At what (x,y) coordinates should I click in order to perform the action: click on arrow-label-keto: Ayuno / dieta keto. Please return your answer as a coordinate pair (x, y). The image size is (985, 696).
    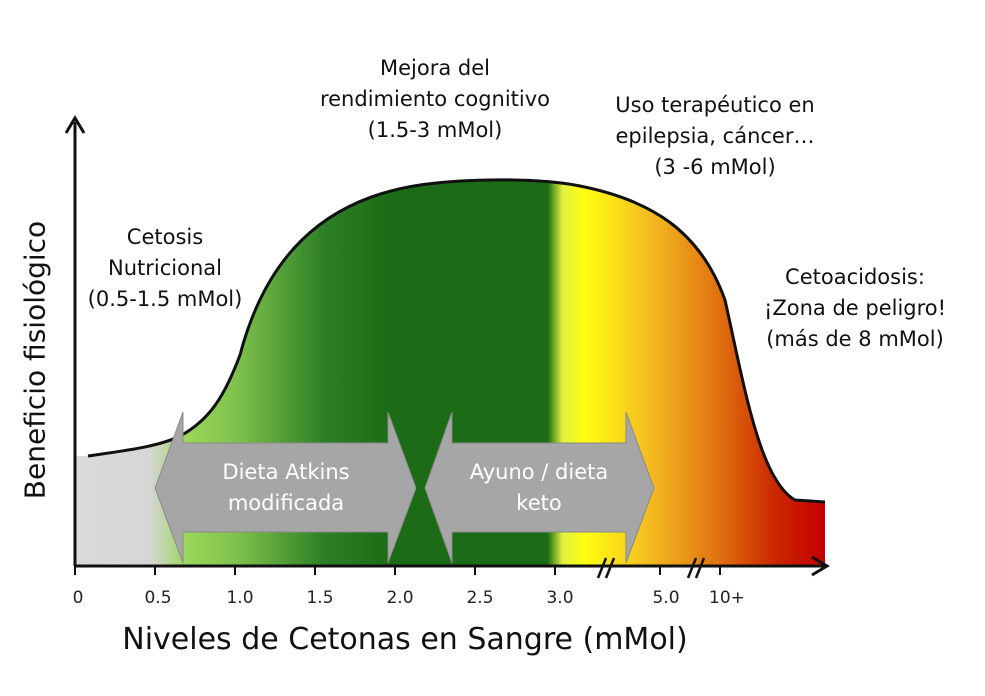
    Looking at the image, I should click on (539, 488).